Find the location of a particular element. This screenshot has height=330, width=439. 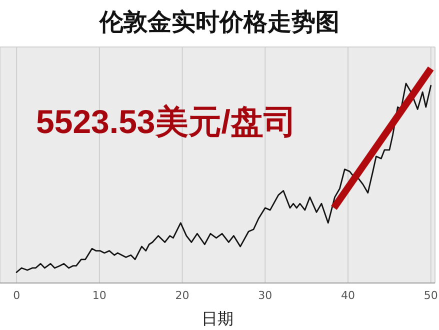

x-tick-label: 0 is located at coordinates (16, 295).